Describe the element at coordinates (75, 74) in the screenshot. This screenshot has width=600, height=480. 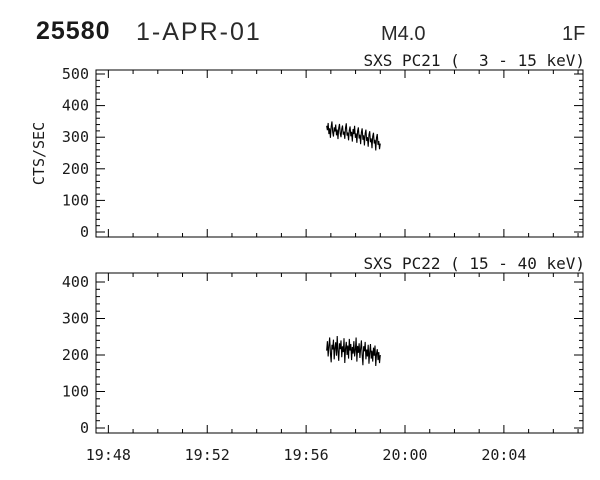
I see `y-tick-label: 500` at that location.